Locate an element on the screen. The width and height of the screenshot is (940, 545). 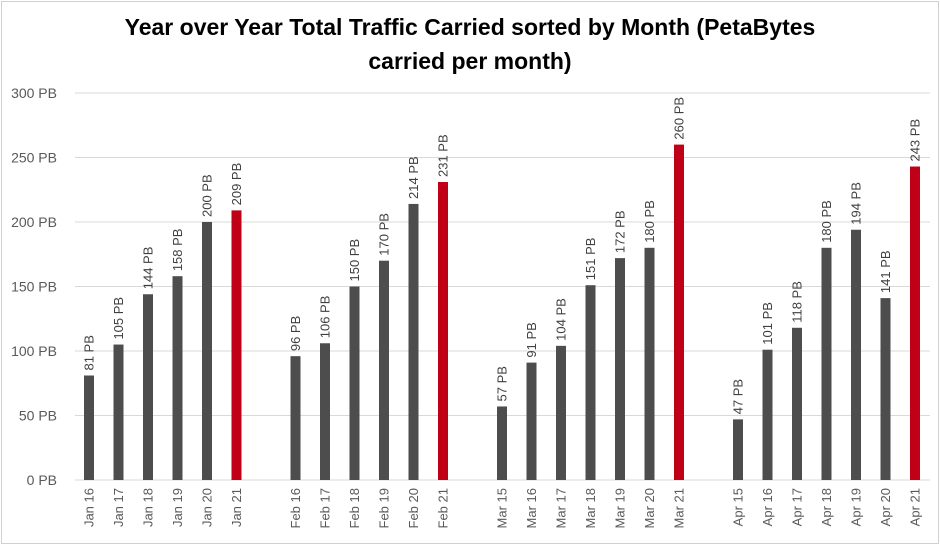
x-tick-label: Feb 16 is located at coordinates (295, 508).